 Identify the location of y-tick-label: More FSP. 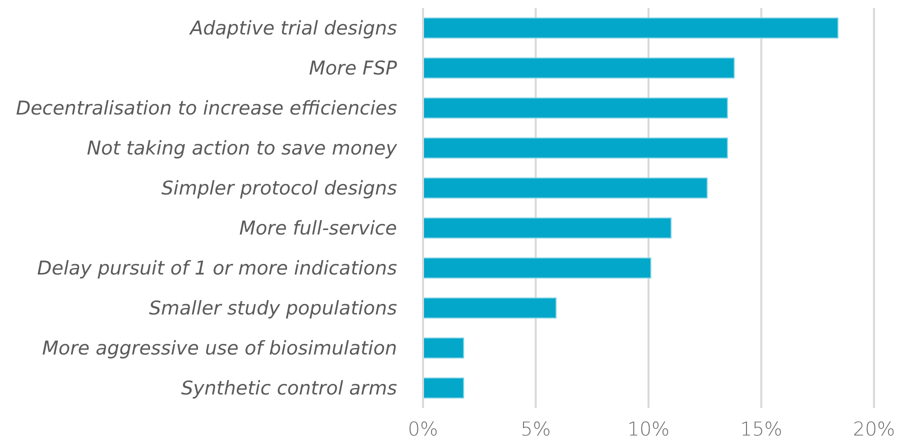
(353, 69).